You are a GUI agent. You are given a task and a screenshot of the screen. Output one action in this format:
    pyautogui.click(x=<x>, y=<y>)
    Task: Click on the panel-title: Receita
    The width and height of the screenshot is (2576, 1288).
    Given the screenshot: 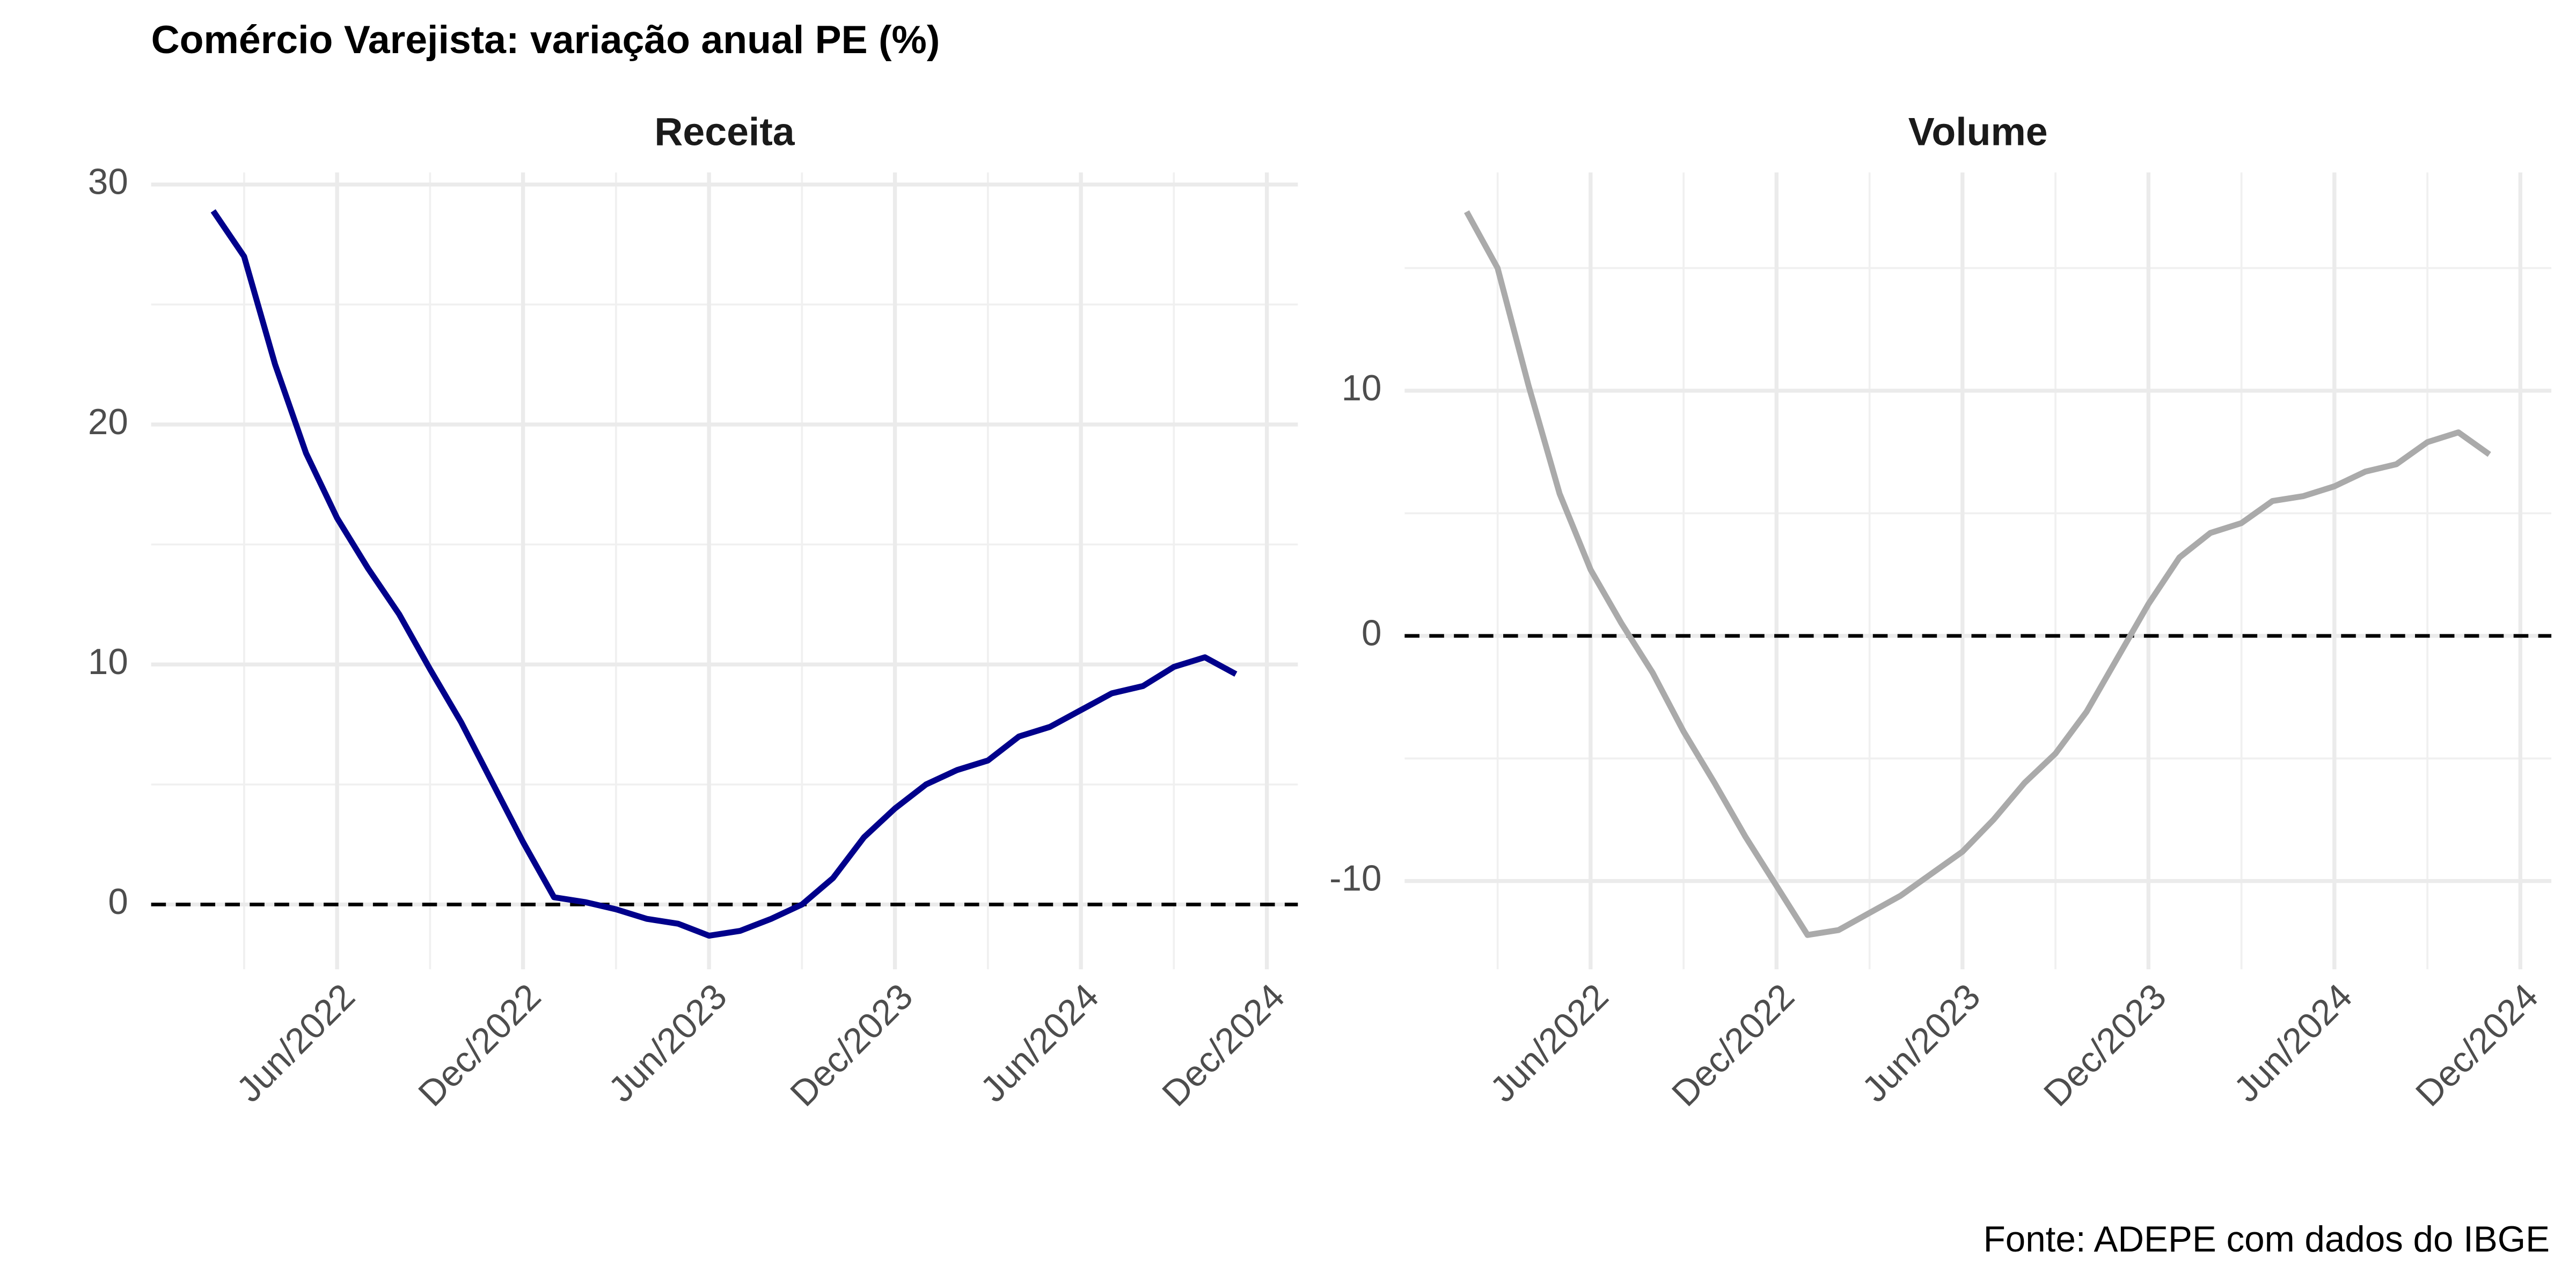 What is the action you would take?
    pyautogui.click(x=724, y=131)
    